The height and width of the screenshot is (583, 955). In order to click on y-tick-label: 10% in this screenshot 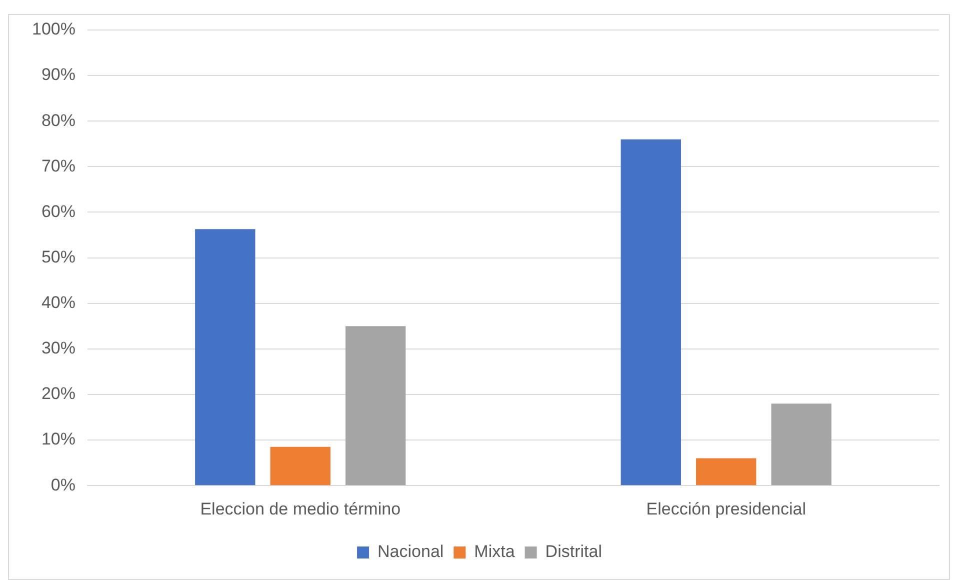, I will do `click(58, 439)`.